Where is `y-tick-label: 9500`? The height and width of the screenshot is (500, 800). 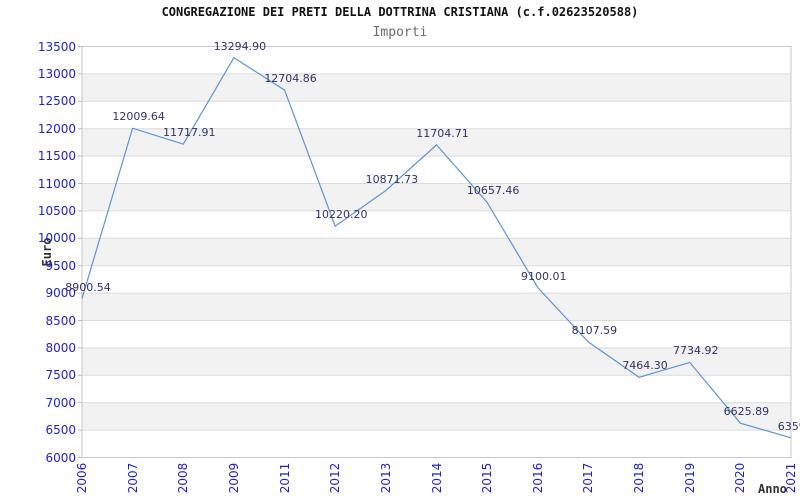
y-tick-label: 9500 is located at coordinates (60, 265).